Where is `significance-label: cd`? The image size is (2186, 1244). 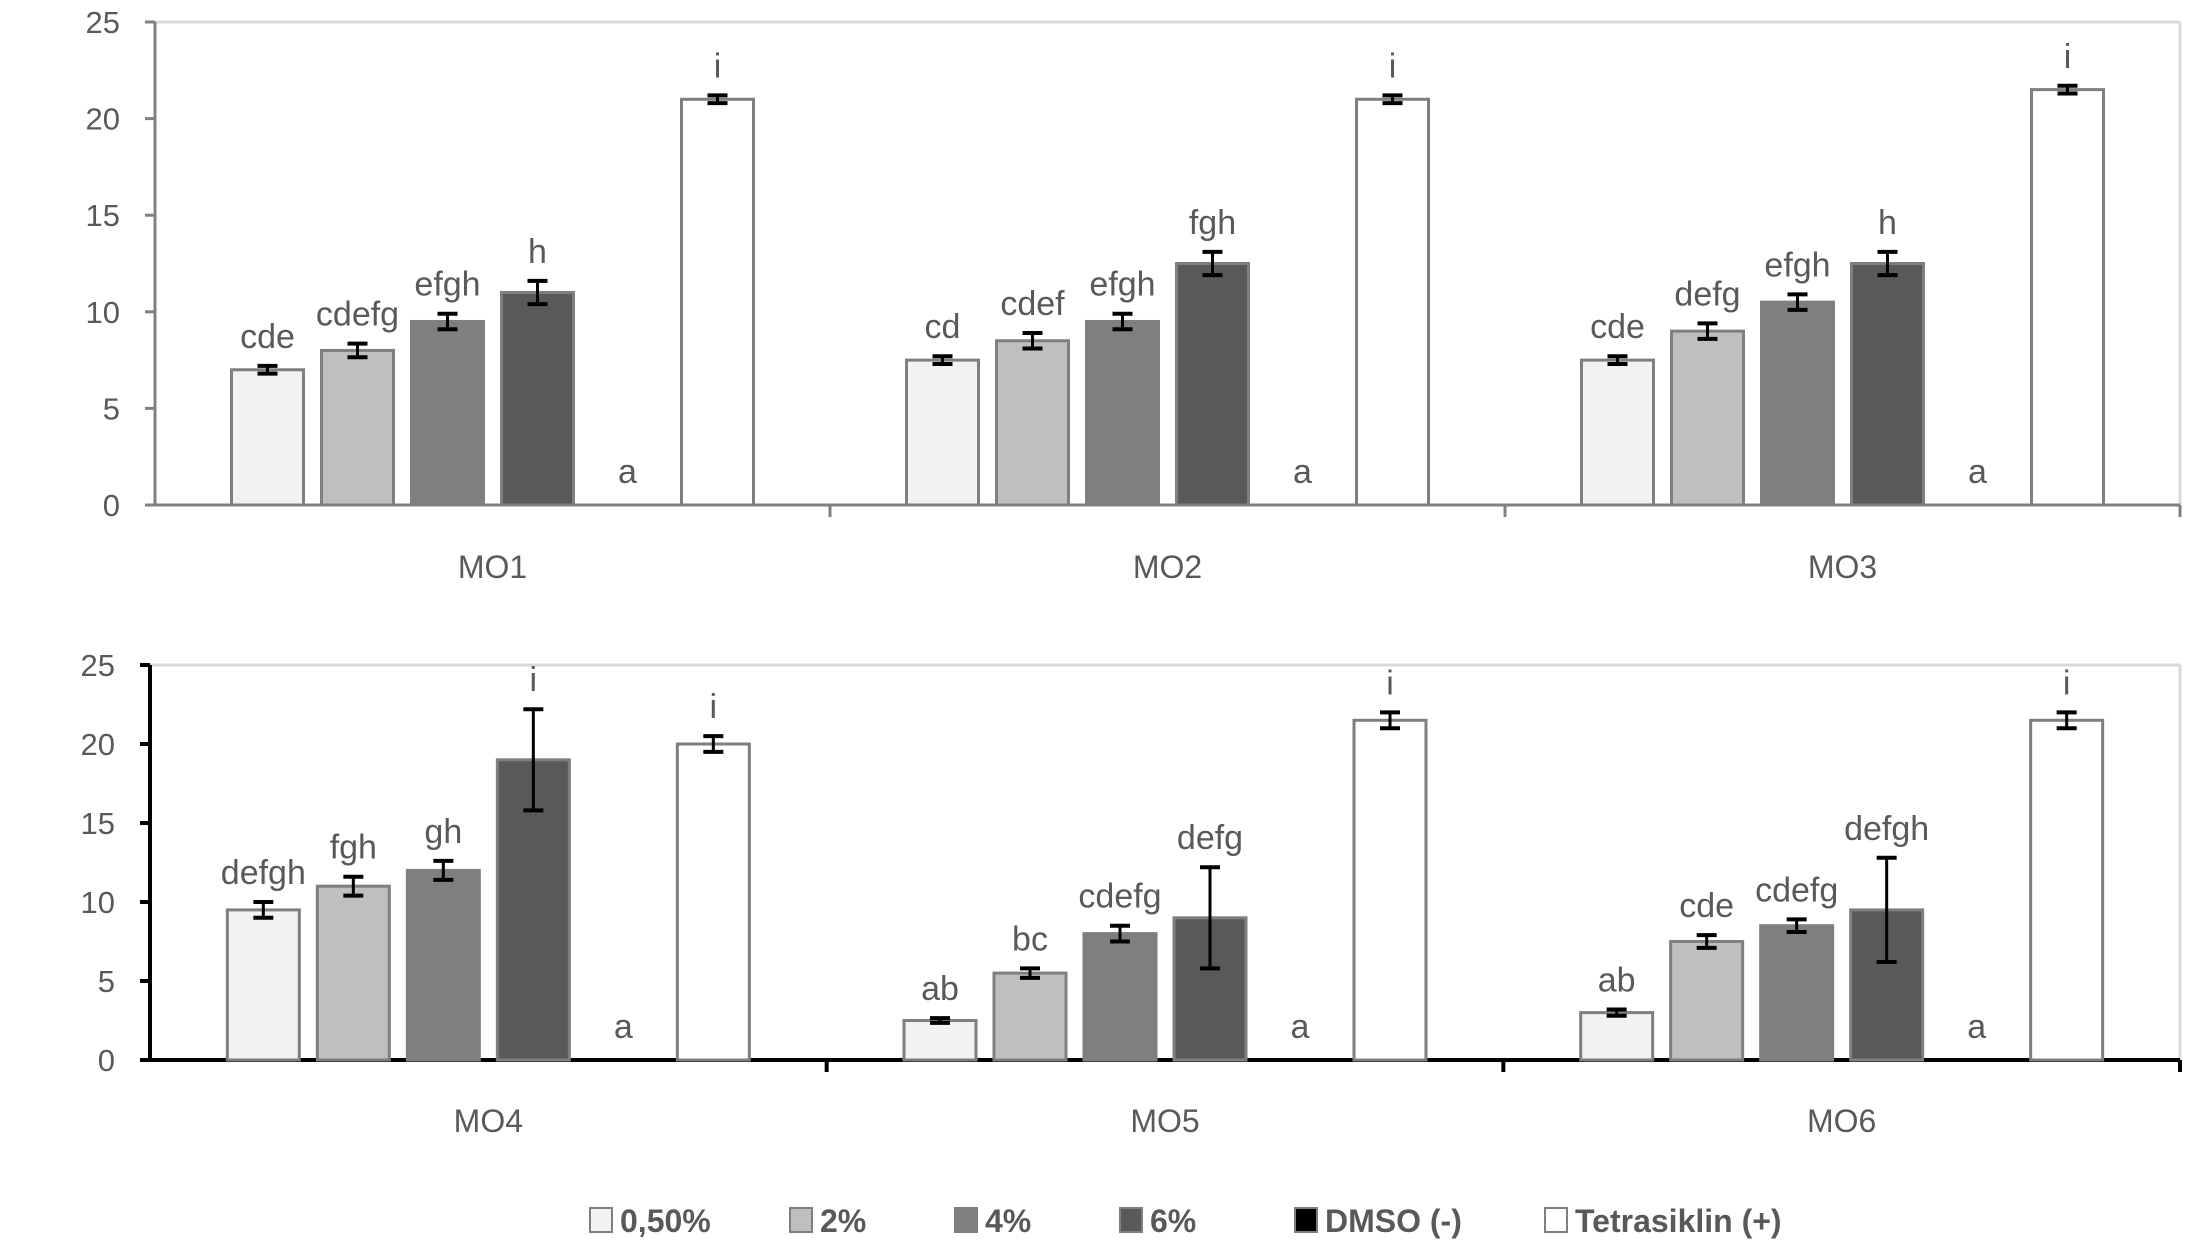 significance-label: cd is located at coordinates (943, 327).